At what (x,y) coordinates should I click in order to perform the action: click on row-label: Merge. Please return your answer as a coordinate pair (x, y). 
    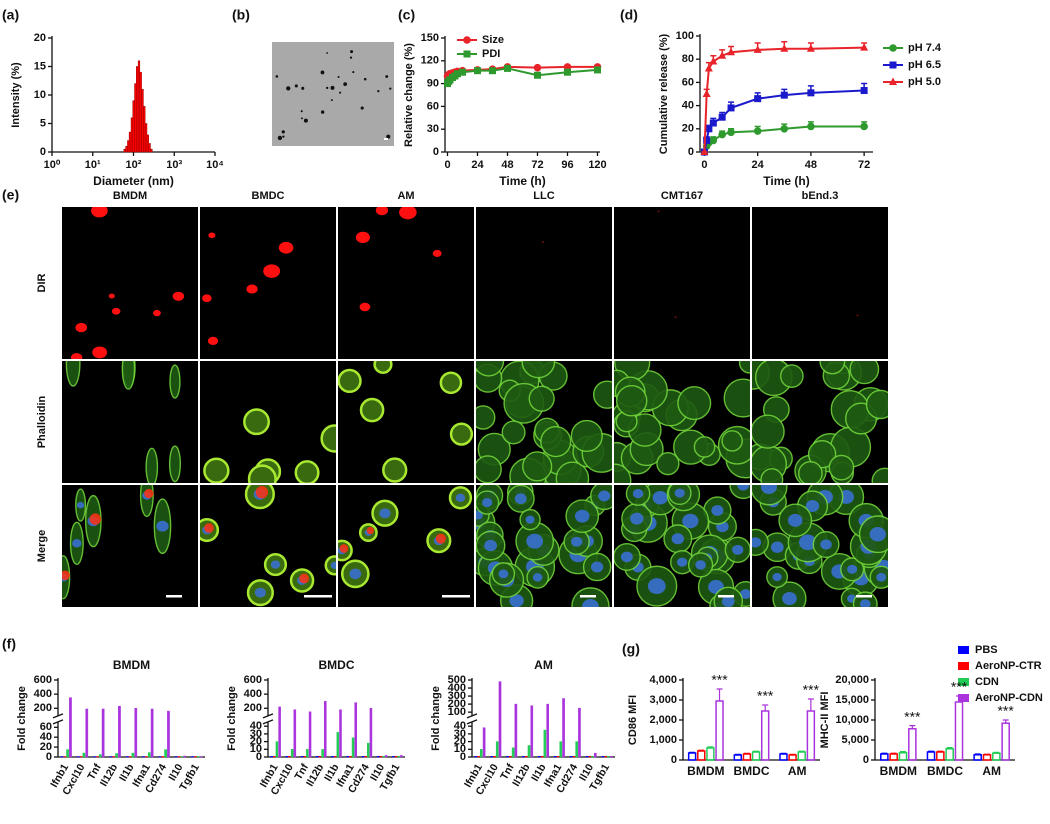
    Looking at the image, I should click on (42, 546).